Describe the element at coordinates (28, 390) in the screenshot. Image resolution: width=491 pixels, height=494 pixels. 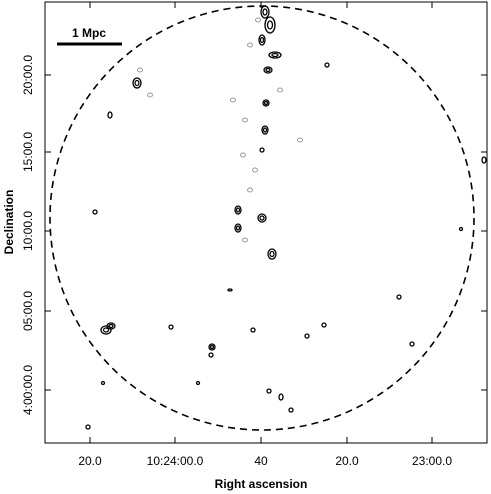
I see `y-tick-label: 4:00:00.0` at that location.